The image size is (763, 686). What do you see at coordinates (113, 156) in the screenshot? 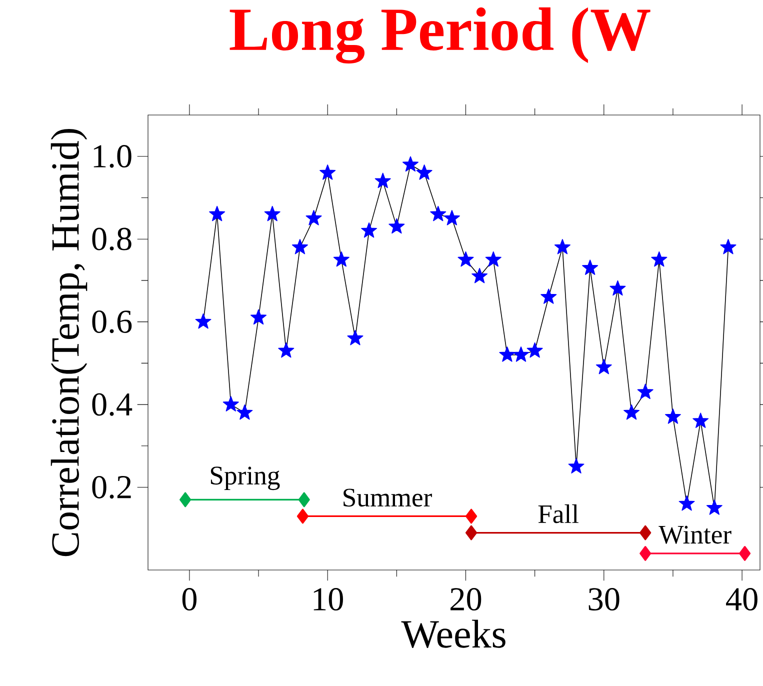
I see `y-tick-label: 1.0` at bounding box center [113, 156].